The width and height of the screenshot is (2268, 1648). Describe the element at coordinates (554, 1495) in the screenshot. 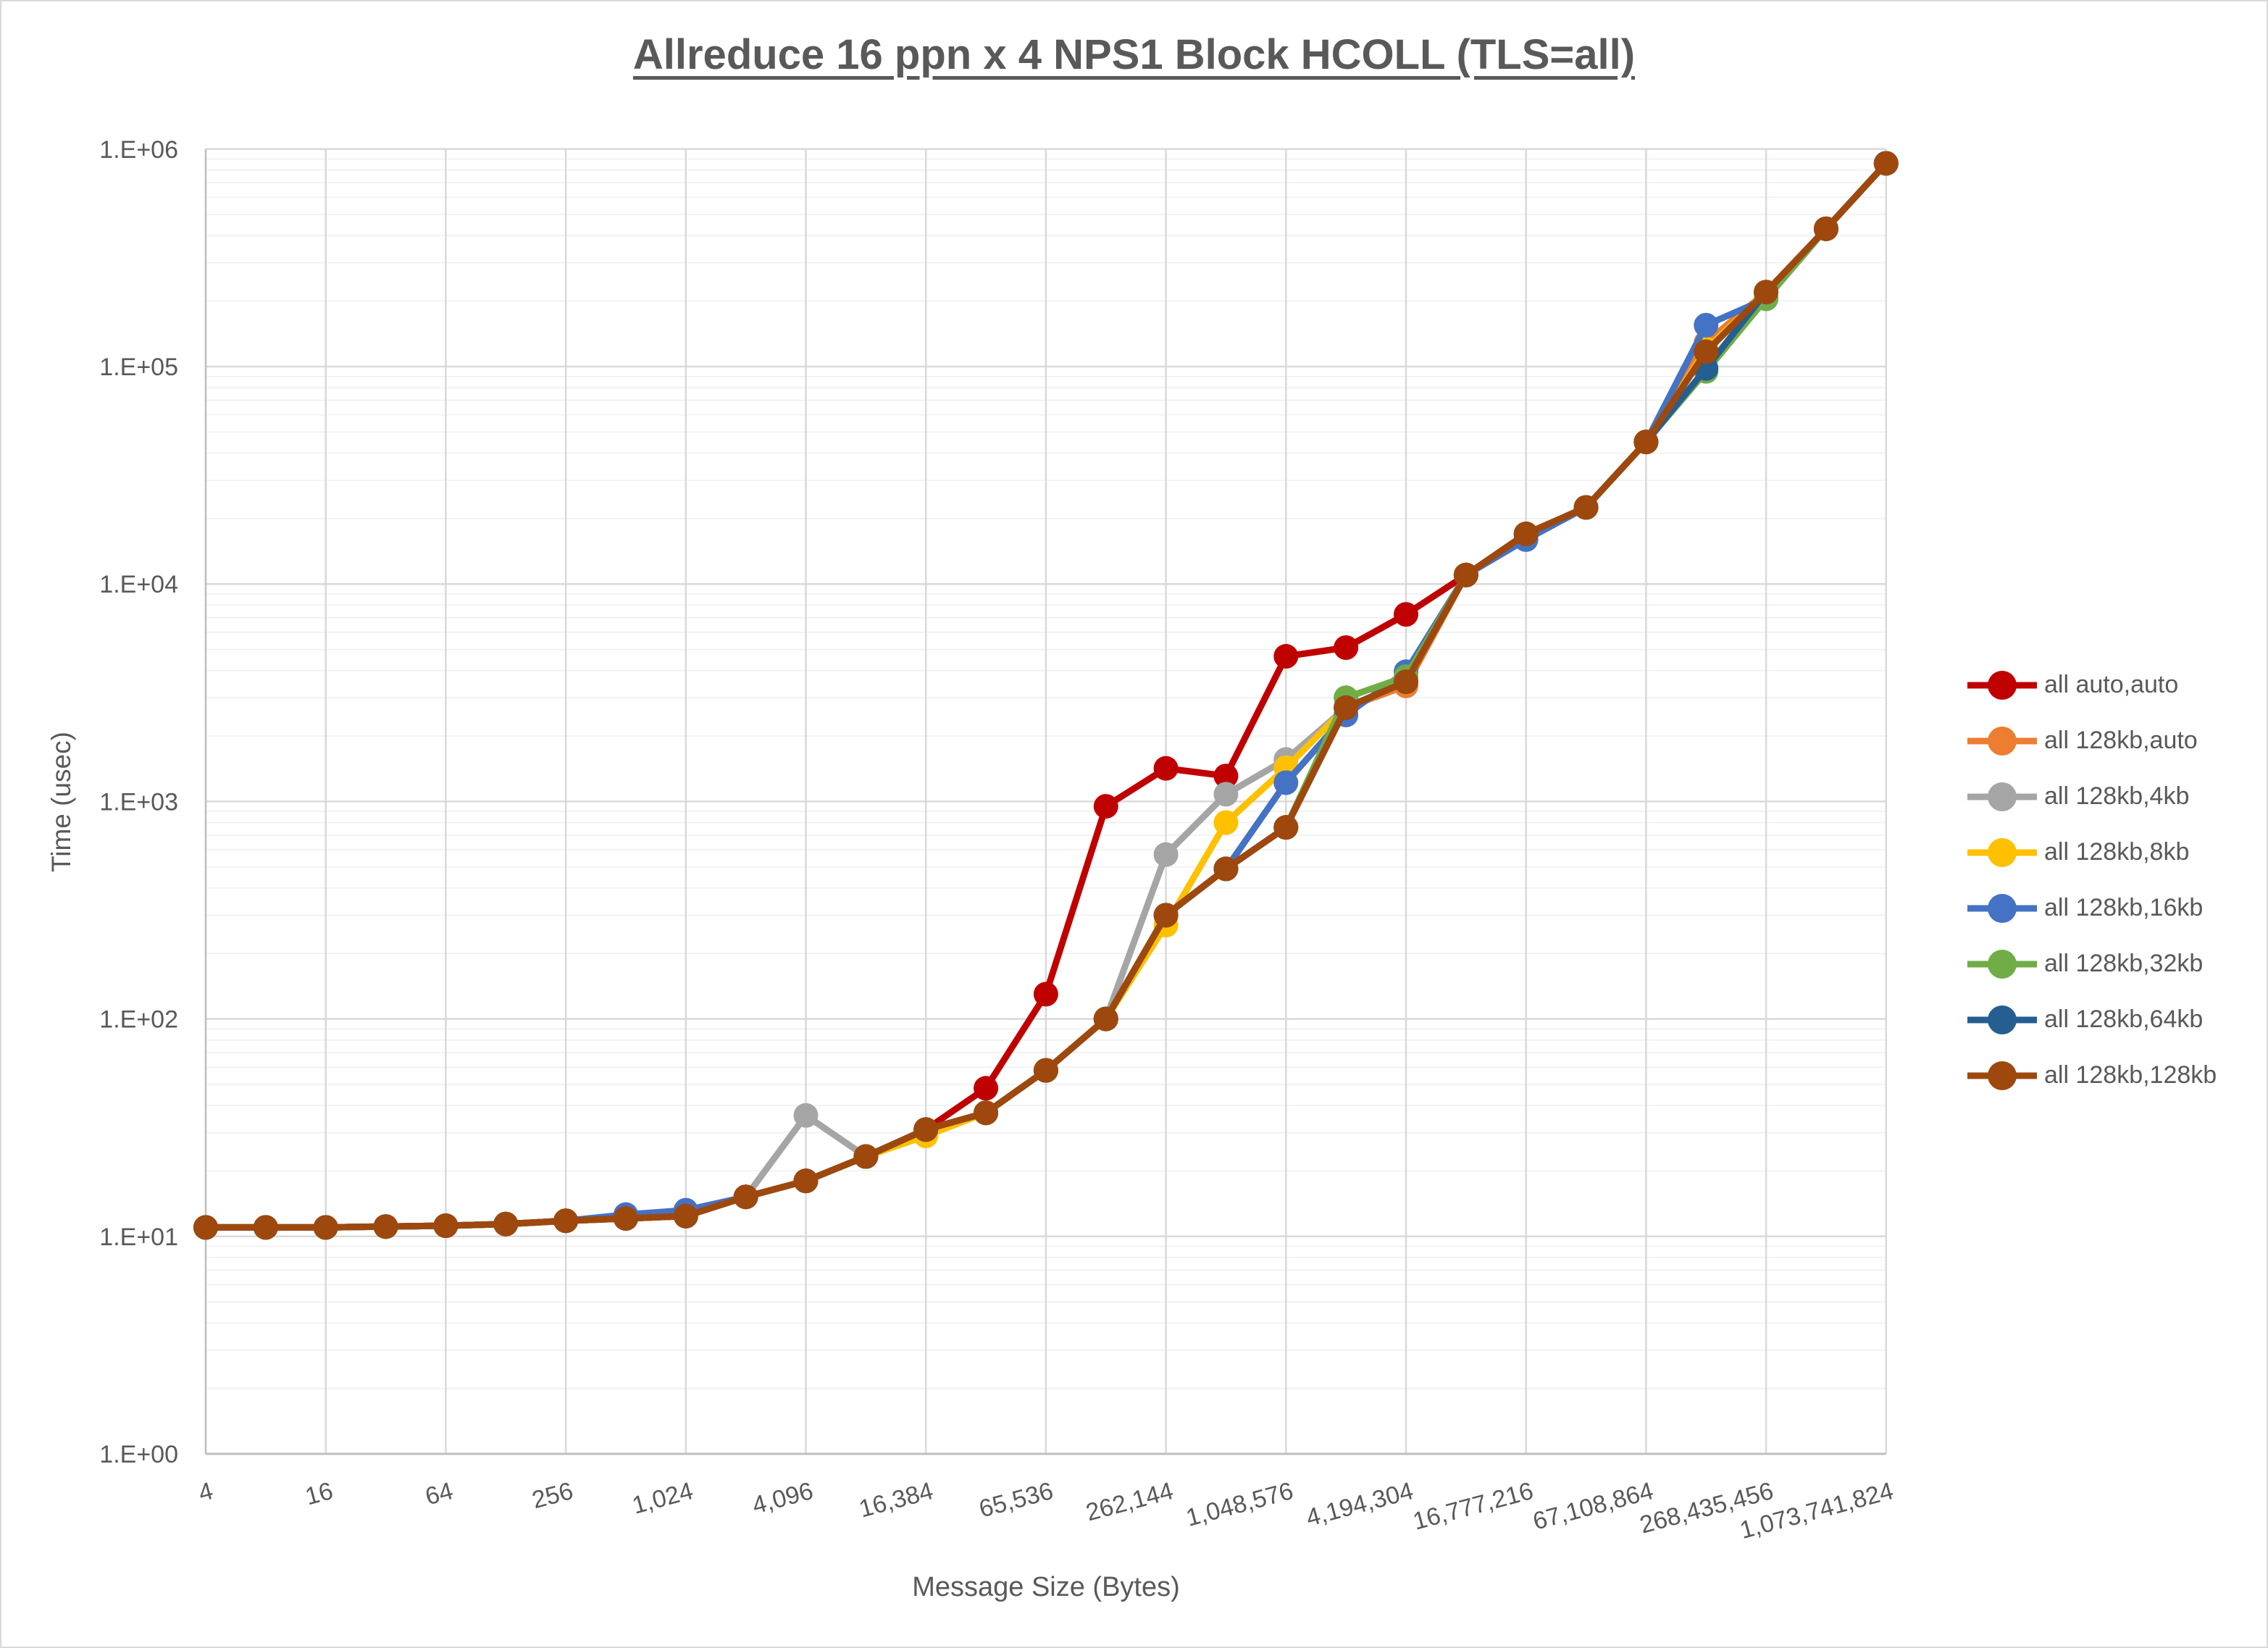

I see `x-tick-label: 256` at that location.